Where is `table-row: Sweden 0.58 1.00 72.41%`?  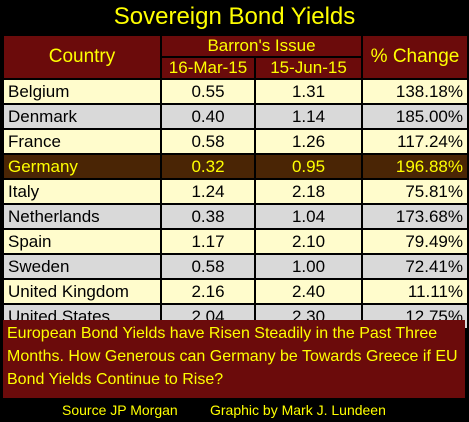
table-row: Sweden 0.58 1.00 72.41% is located at coordinates (235, 266).